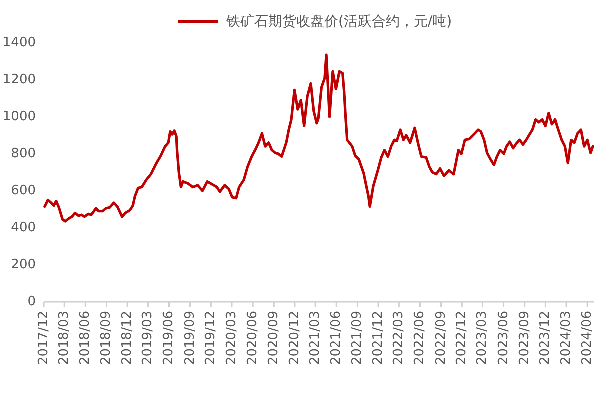  I want to click on x-tick-label: 2018/03, so click(64, 338).